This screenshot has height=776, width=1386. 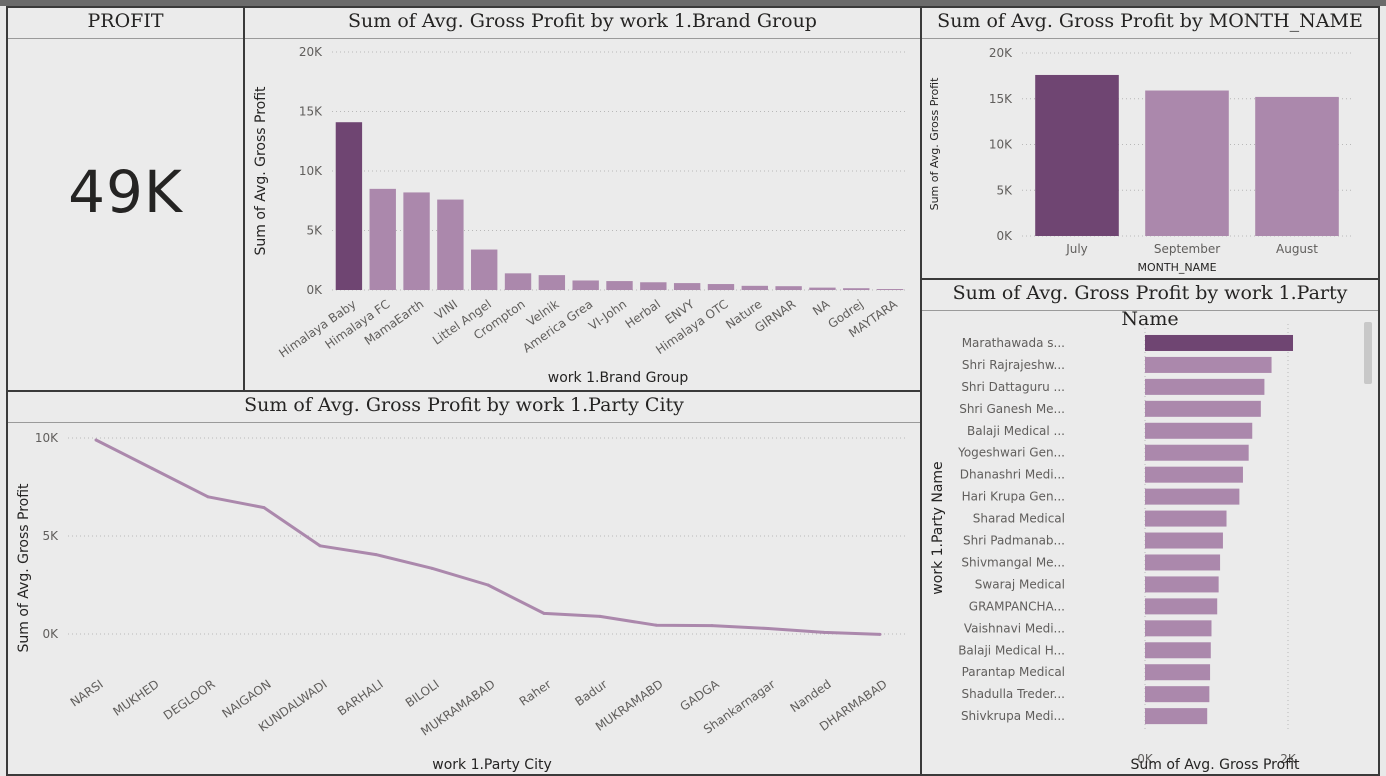 I want to click on x-tick-label: July, so click(x=1076, y=249).